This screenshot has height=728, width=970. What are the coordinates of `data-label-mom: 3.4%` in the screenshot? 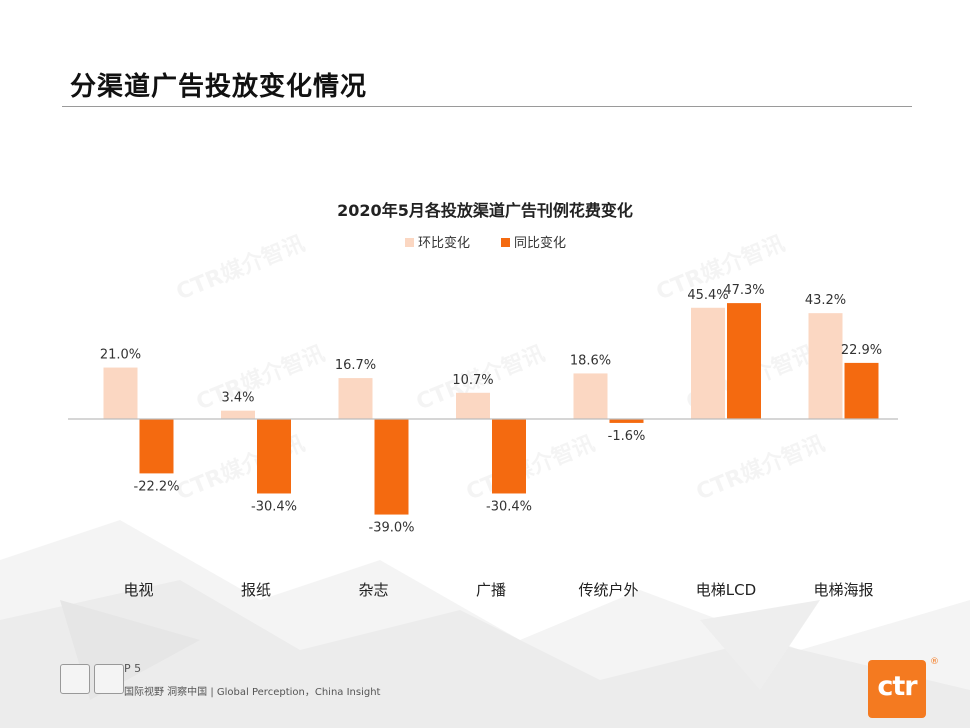 It's located at (237, 398).